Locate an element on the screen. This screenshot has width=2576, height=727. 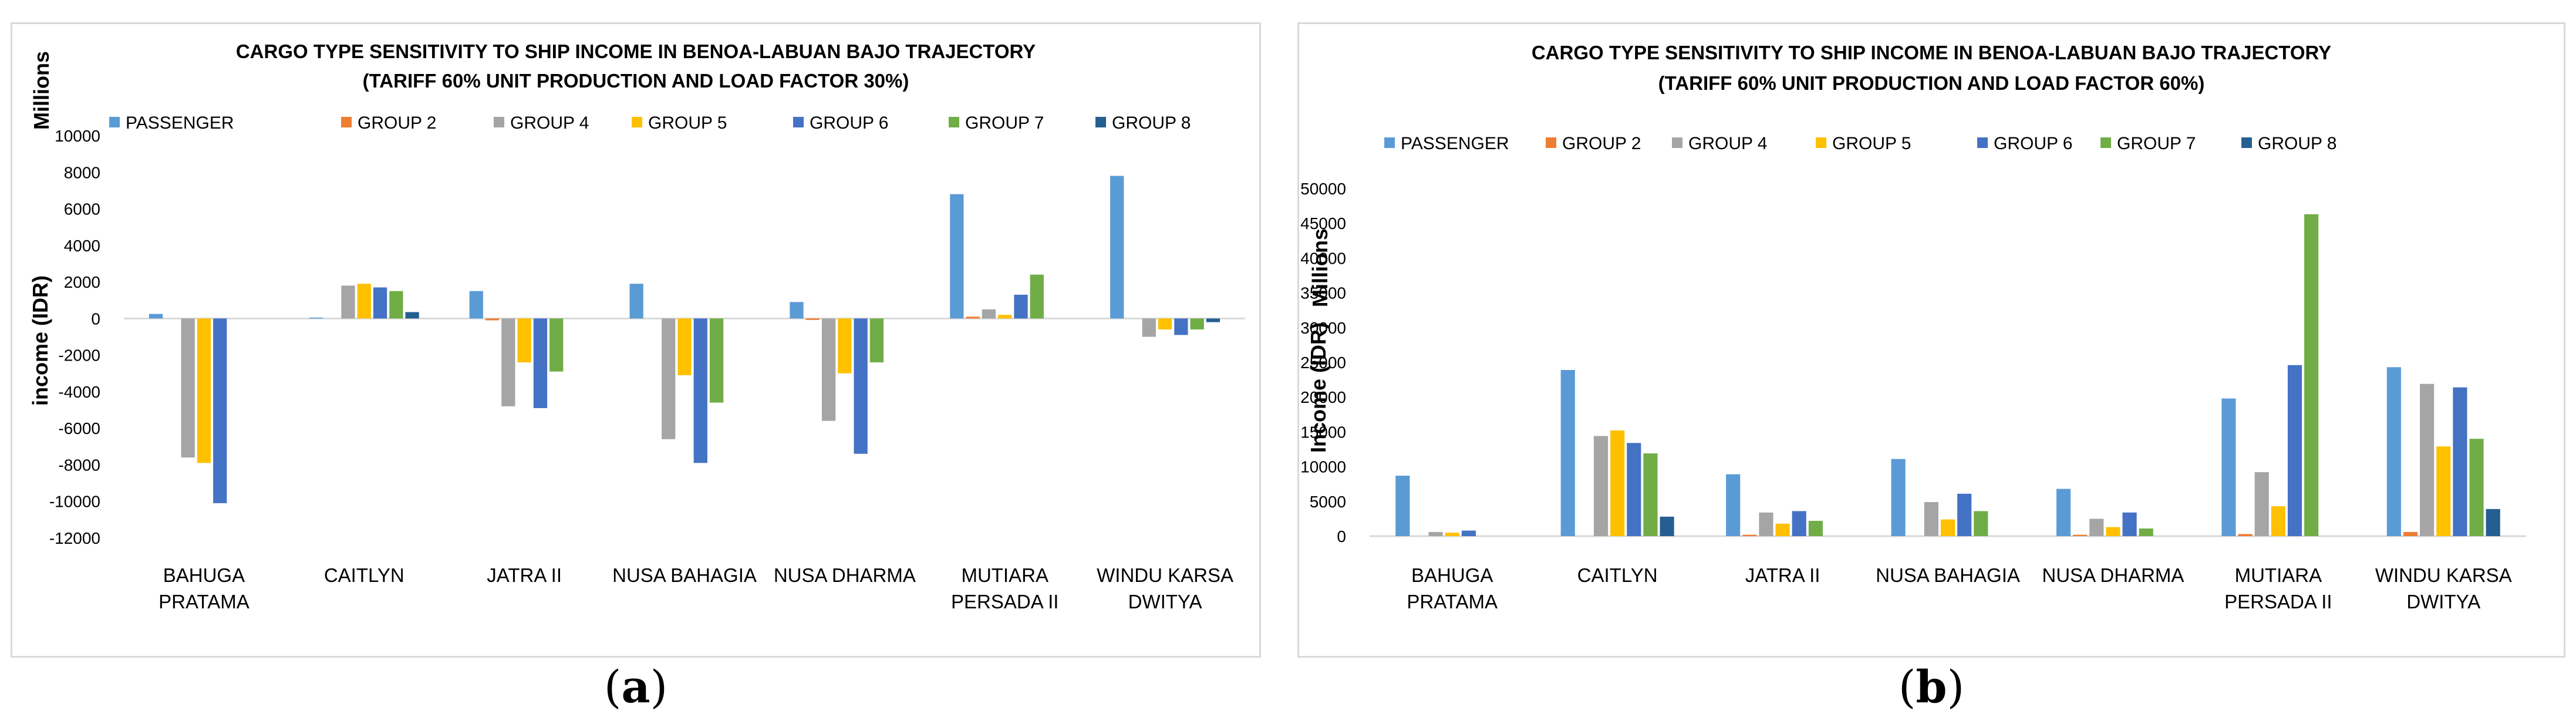
chart-b-category-label-line2: PRATAMA is located at coordinates (1453, 602).